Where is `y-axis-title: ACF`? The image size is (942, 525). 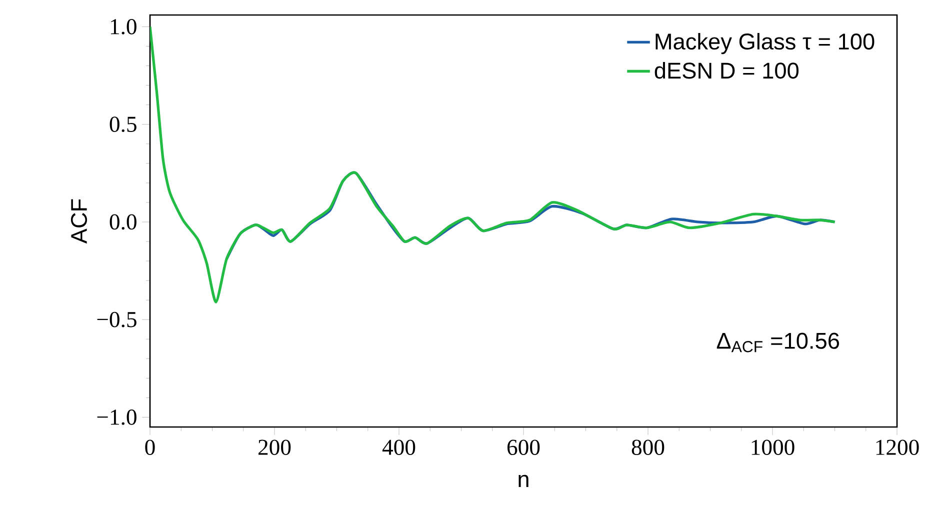
y-axis-title: ACF is located at coordinates (79, 221).